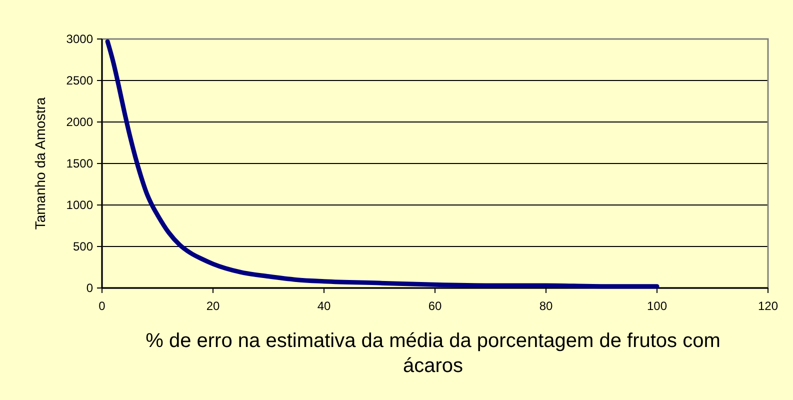 The width and height of the screenshot is (793, 400). Describe the element at coordinates (213, 306) in the screenshot. I see `x-tick-label: 20` at that location.